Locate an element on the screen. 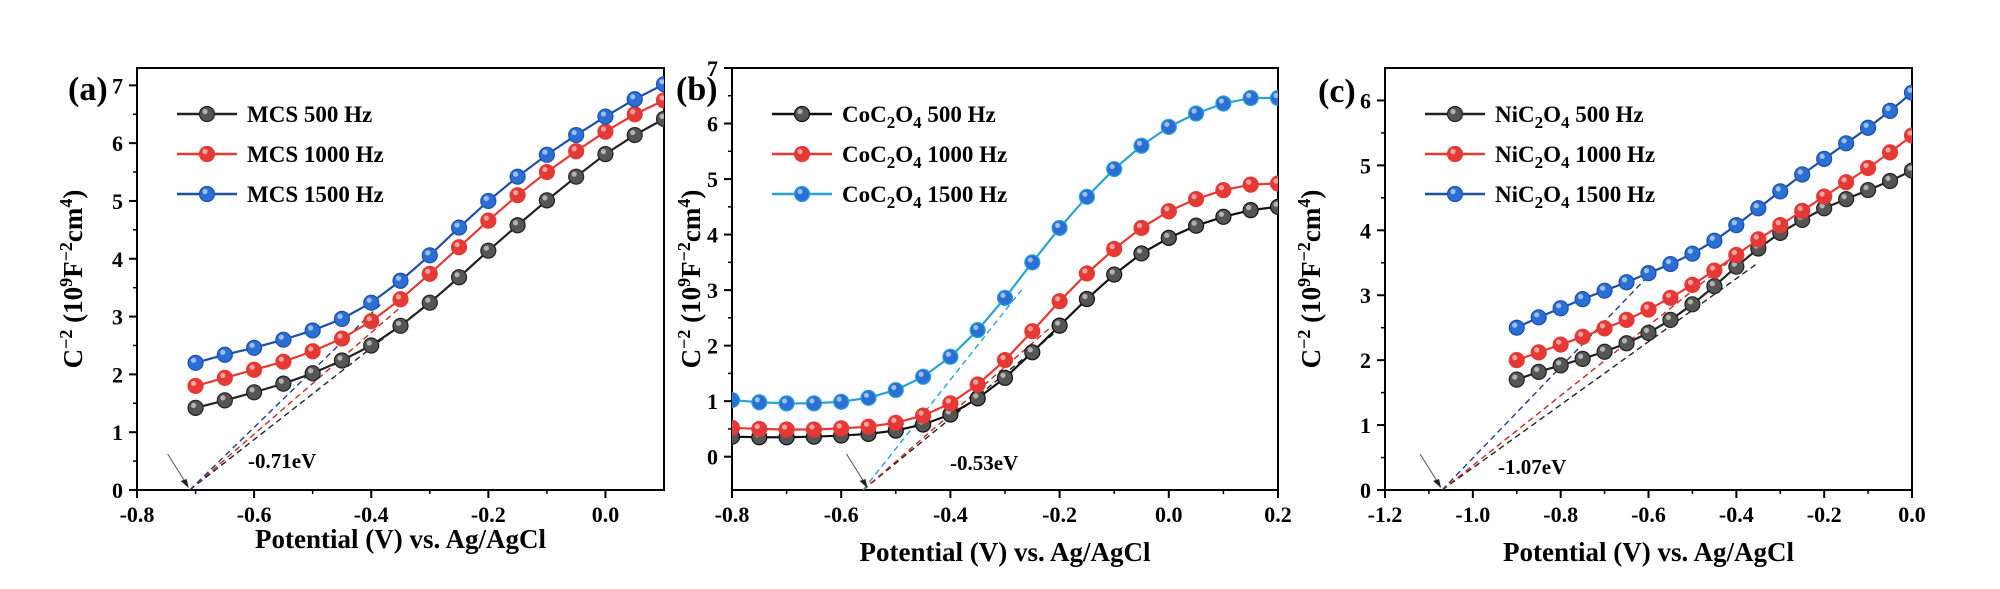 The image size is (2000, 589). legend-marker-highlight is located at coordinates (205, 111).